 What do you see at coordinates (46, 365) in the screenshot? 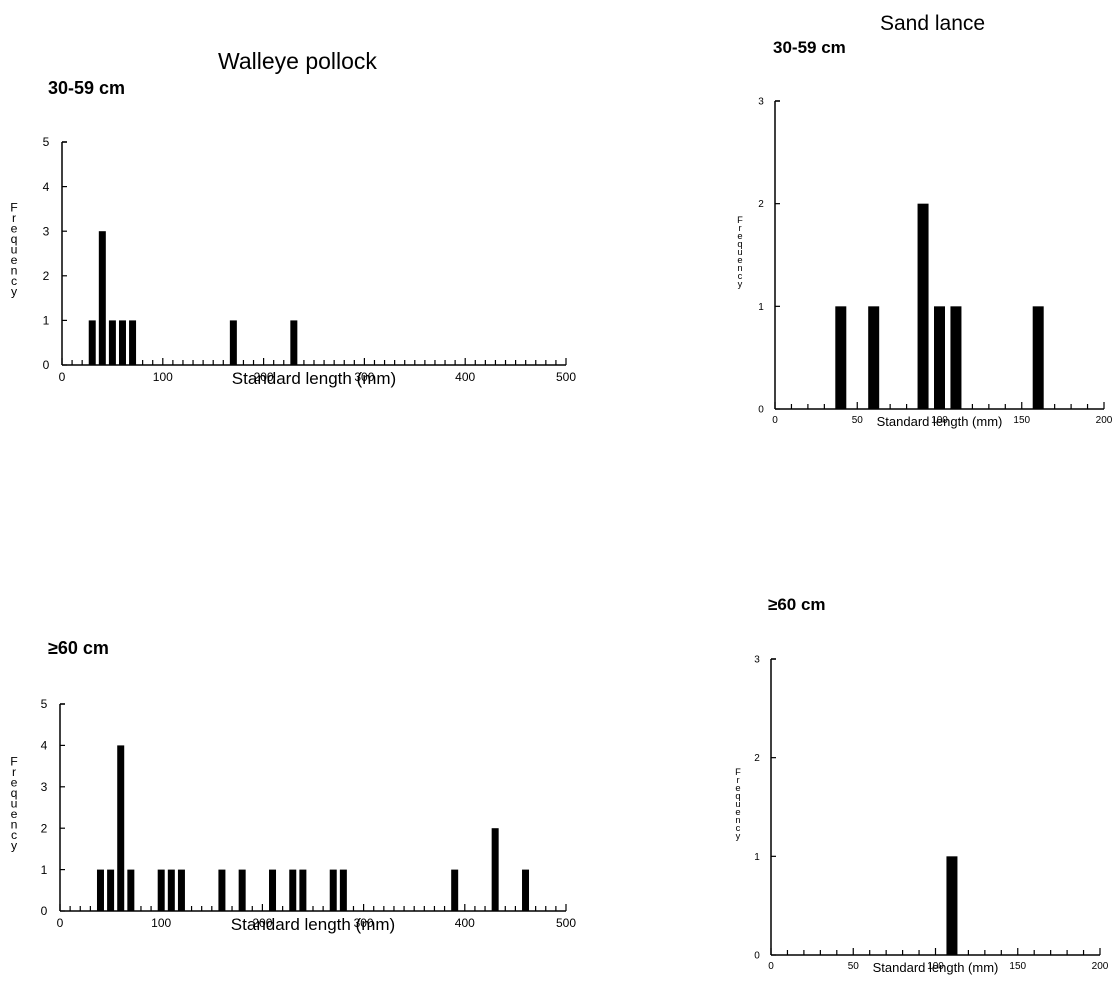
I see `chart0-y-tick-label: 0` at bounding box center [46, 365].